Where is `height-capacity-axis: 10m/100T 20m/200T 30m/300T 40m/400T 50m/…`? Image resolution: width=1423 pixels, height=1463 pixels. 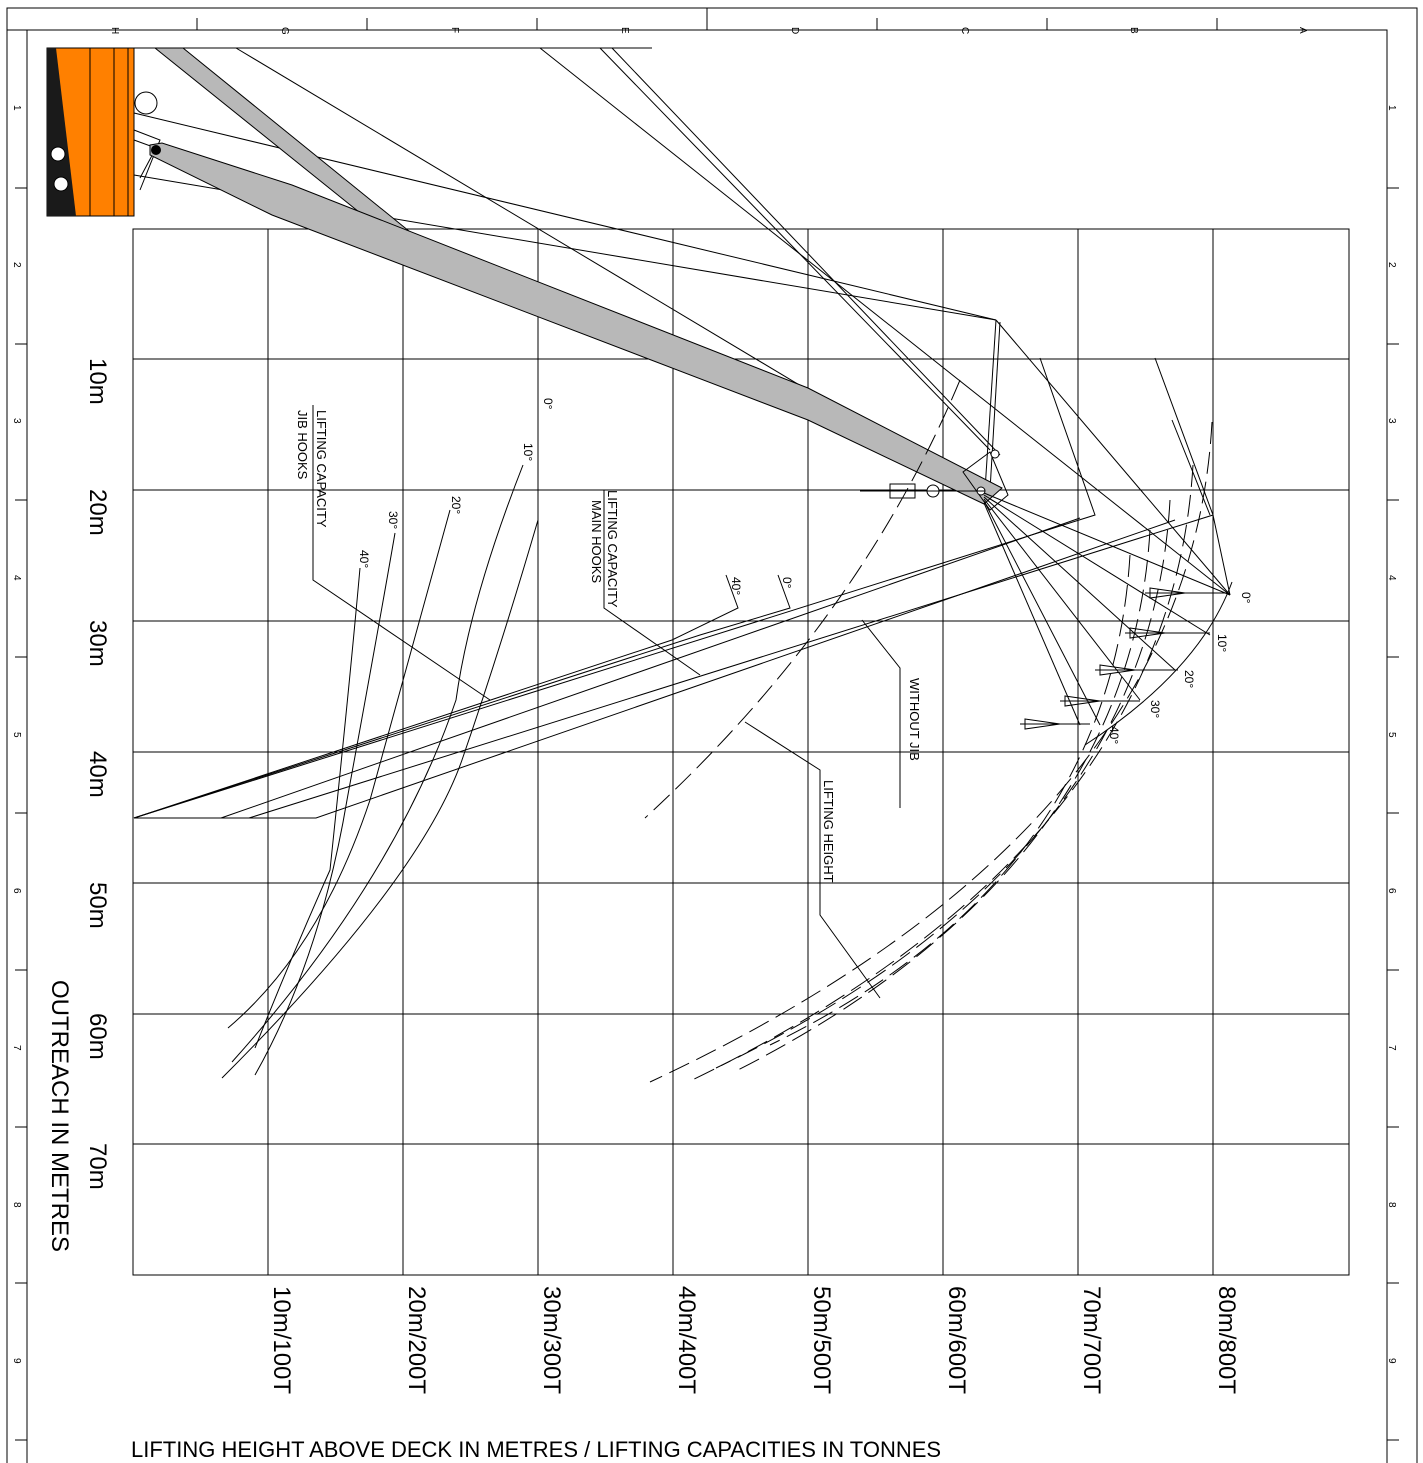
height-capacity-axis: 10m/100T 20m/200T 30m/300T 40m/400T 50m/… is located at coordinates (754, 1340).